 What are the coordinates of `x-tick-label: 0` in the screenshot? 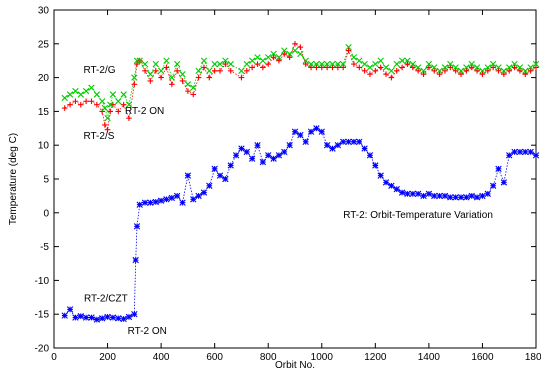 It's located at (54, 357).